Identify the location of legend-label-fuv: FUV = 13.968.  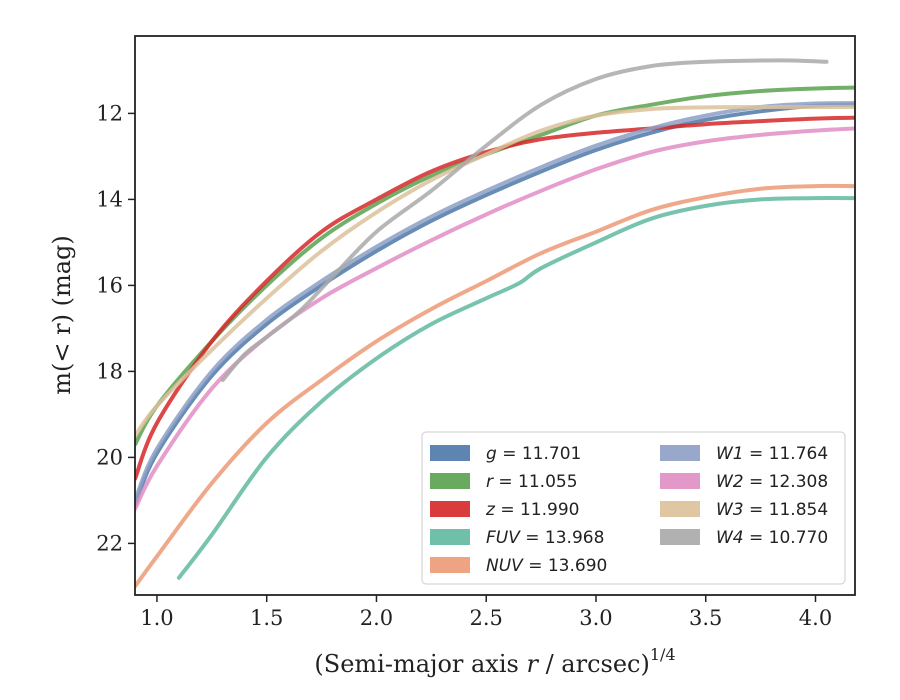
(545, 538).